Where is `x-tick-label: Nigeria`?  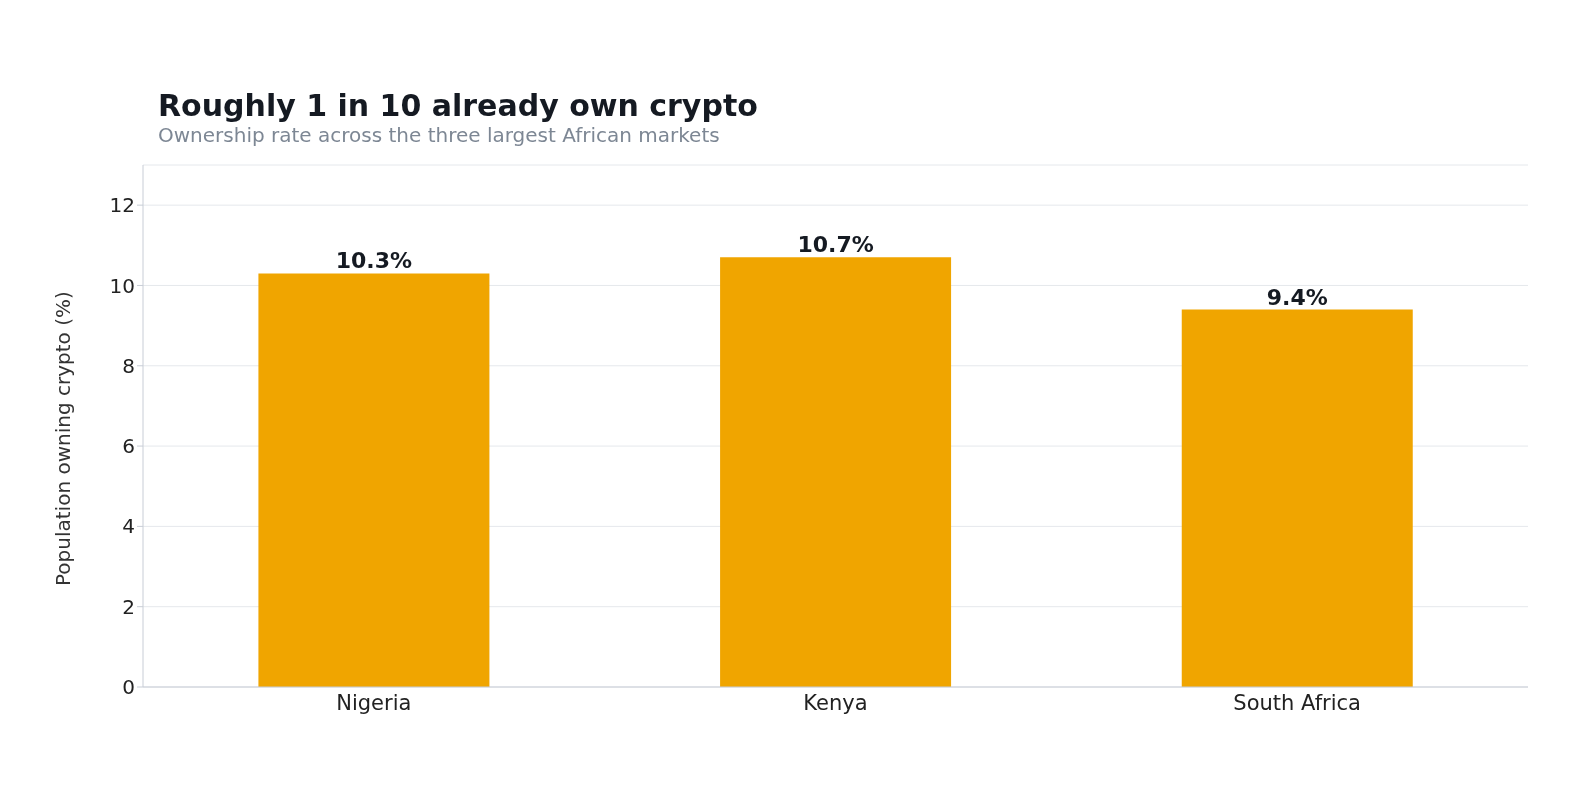 x-tick-label: Nigeria is located at coordinates (374, 702).